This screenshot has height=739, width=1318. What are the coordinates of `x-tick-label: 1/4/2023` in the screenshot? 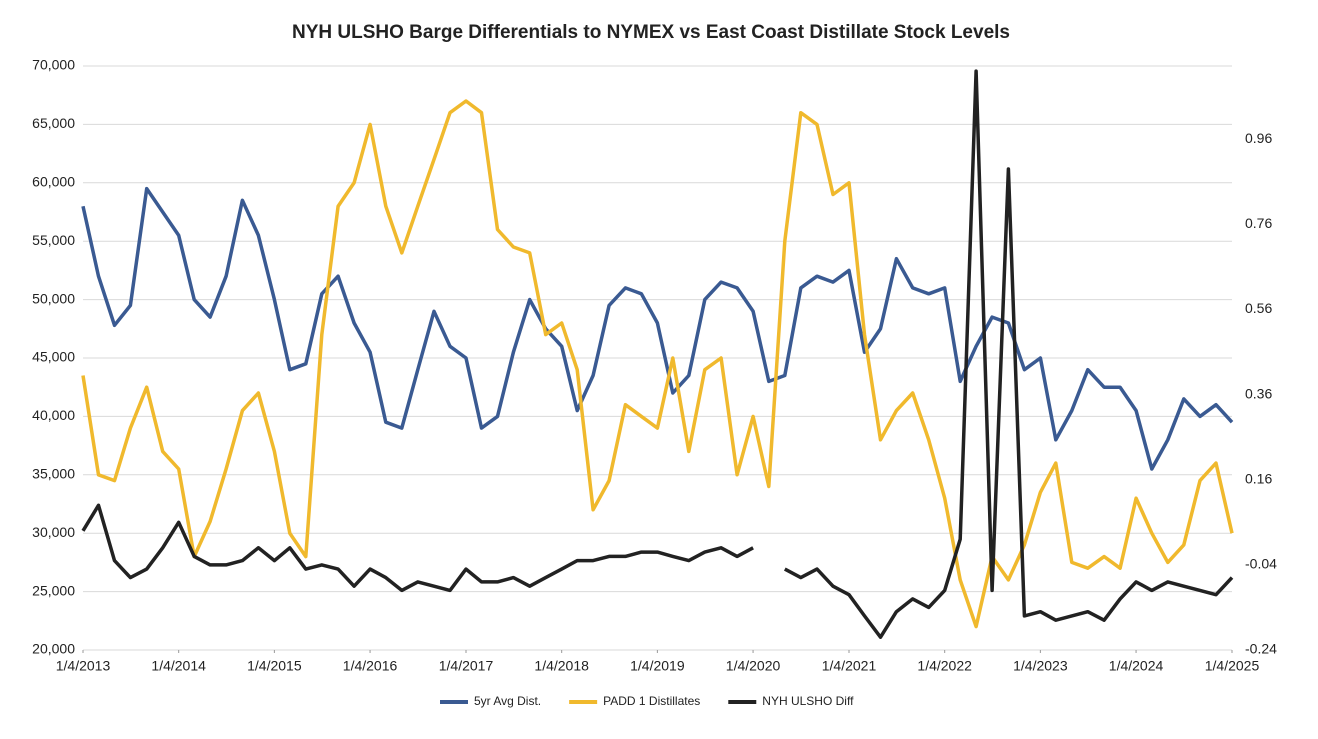 It's located at (1040, 666).